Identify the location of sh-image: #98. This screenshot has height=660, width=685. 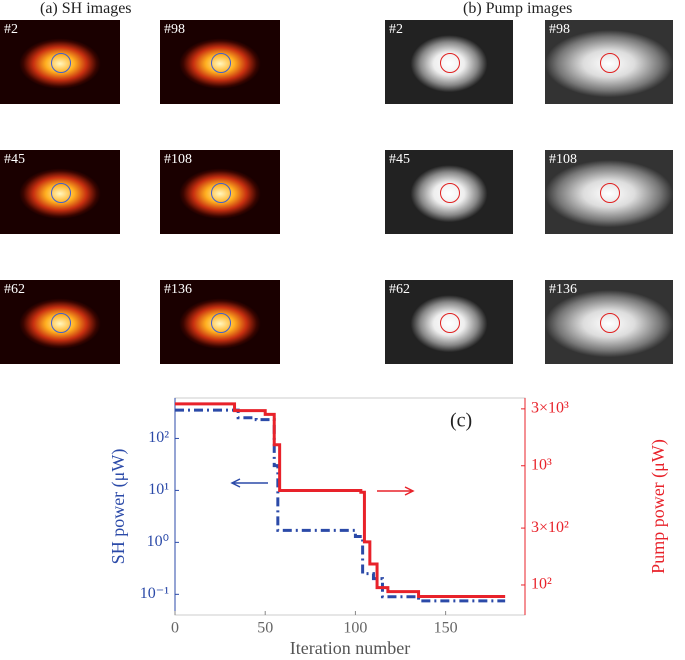
(220, 62).